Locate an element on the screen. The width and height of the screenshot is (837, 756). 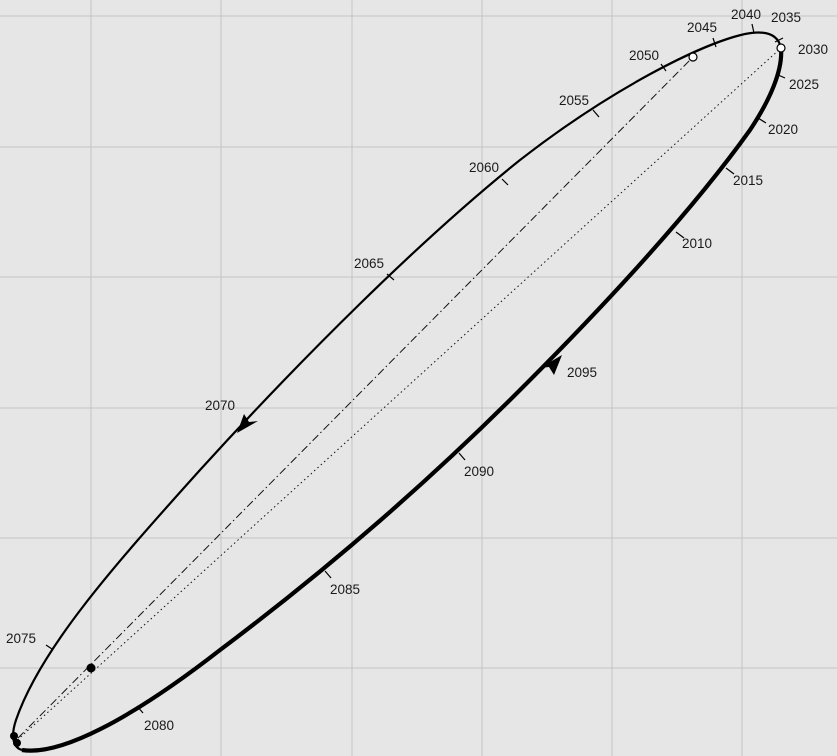
arrow-up-right-icon is located at coordinates (551, 365).